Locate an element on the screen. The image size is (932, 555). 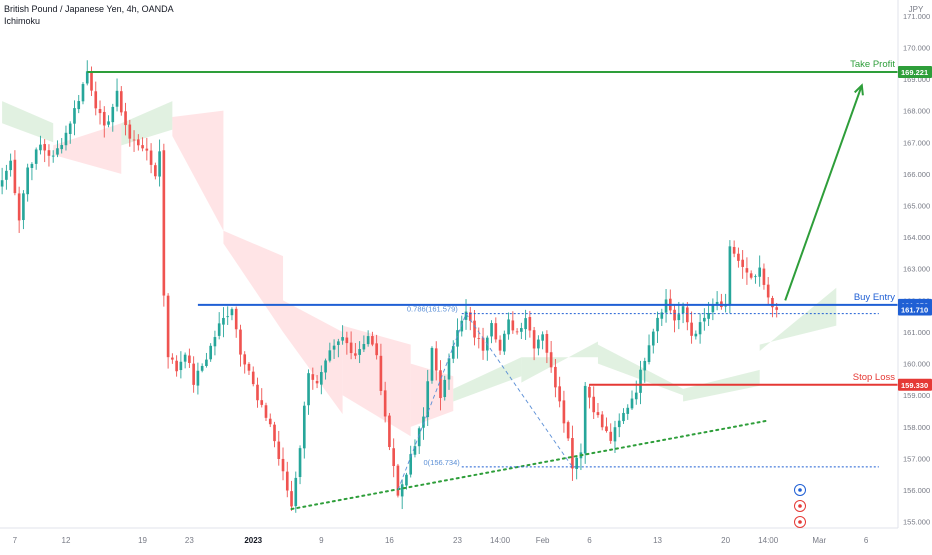
time-tick-label: 16 is located at coordinates (389, 540).